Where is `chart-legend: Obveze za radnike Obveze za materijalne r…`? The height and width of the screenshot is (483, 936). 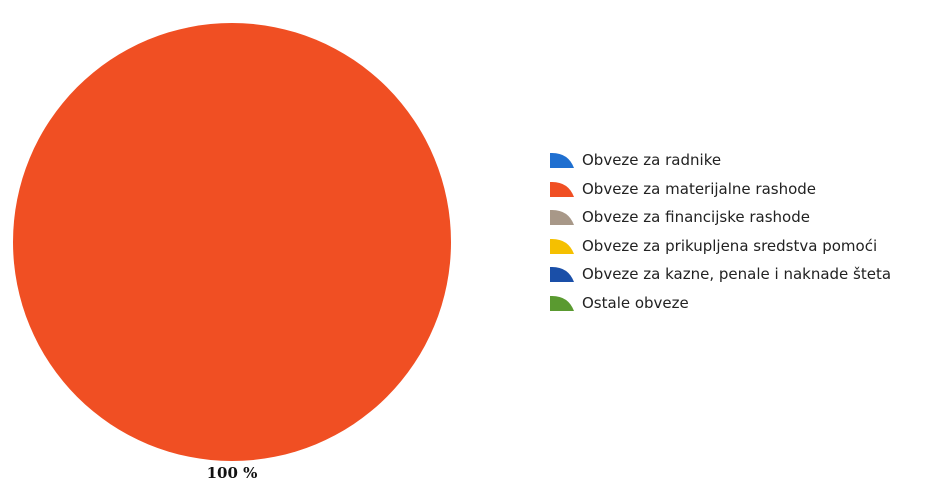
chart-legend: Obveze za radnike Obveze za materijalne r… is located at coordinates (719, 231).